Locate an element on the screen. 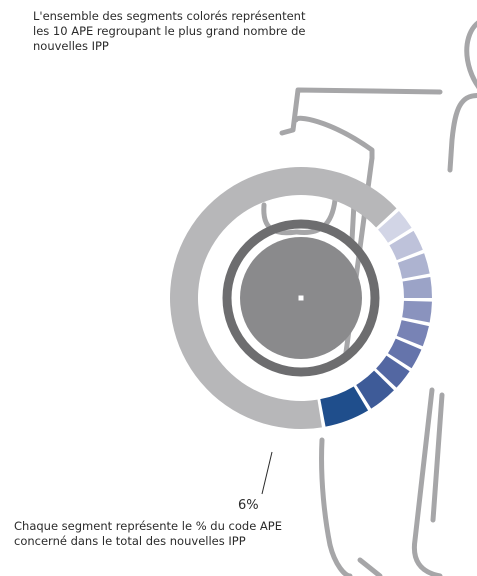  bottom-caption-line-2: concerné dans le total des nouvelles IPP is located at coordinates (130, 541).